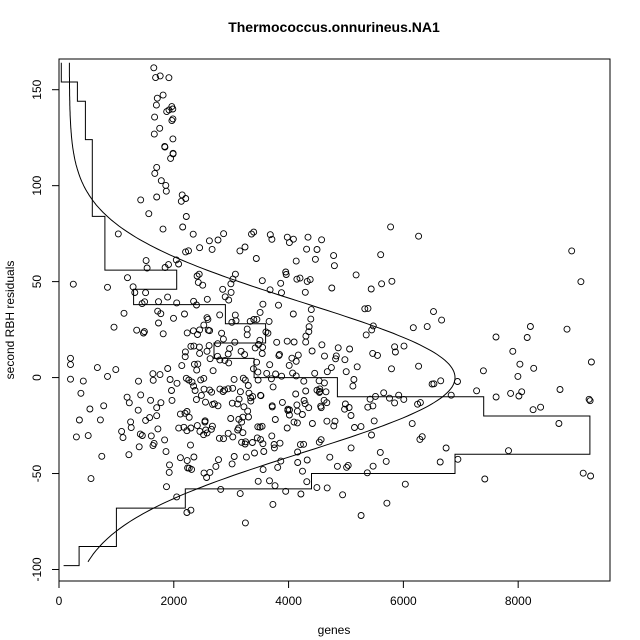 The width and height of the screenshot is (640, 640). I want to click on y-tick-label: -50, so click(37, 474).